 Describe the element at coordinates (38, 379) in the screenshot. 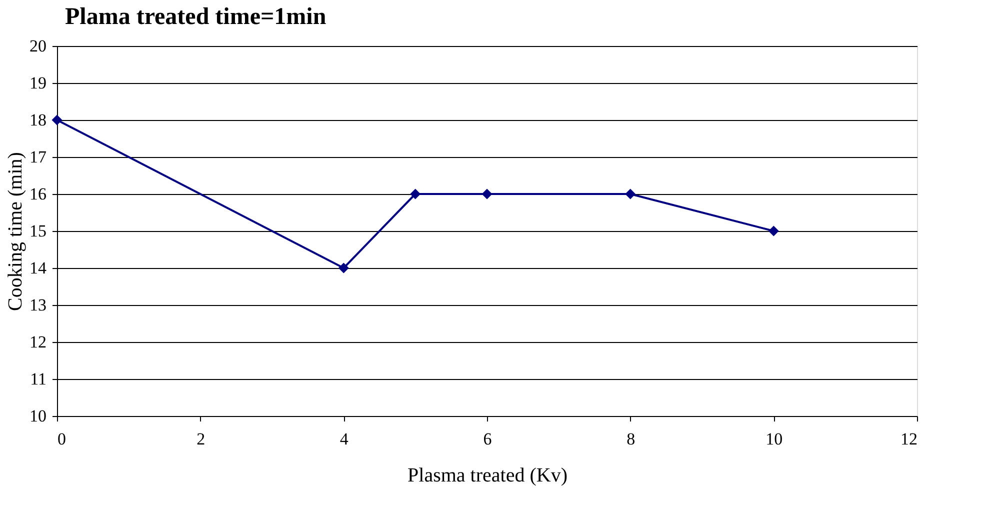

I see `y-tick-label: 11` at that location.